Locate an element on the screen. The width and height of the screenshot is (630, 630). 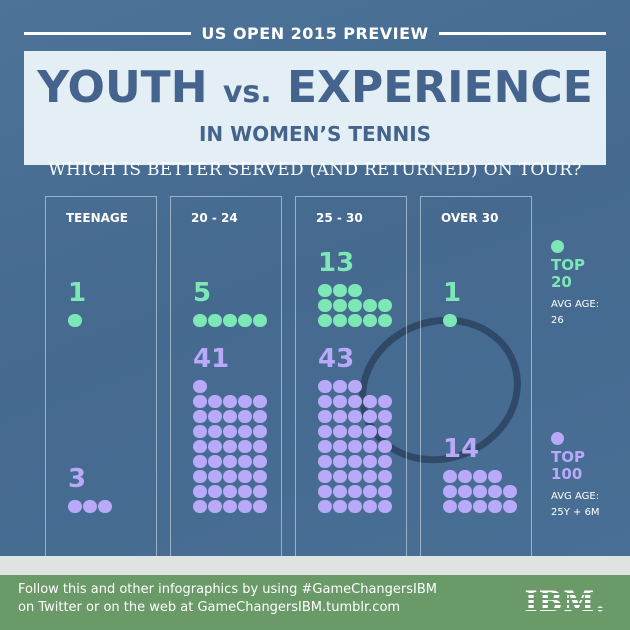
legend-top20: TOP 20 AVG AGE: 26 is located at coordinates (575, 284).